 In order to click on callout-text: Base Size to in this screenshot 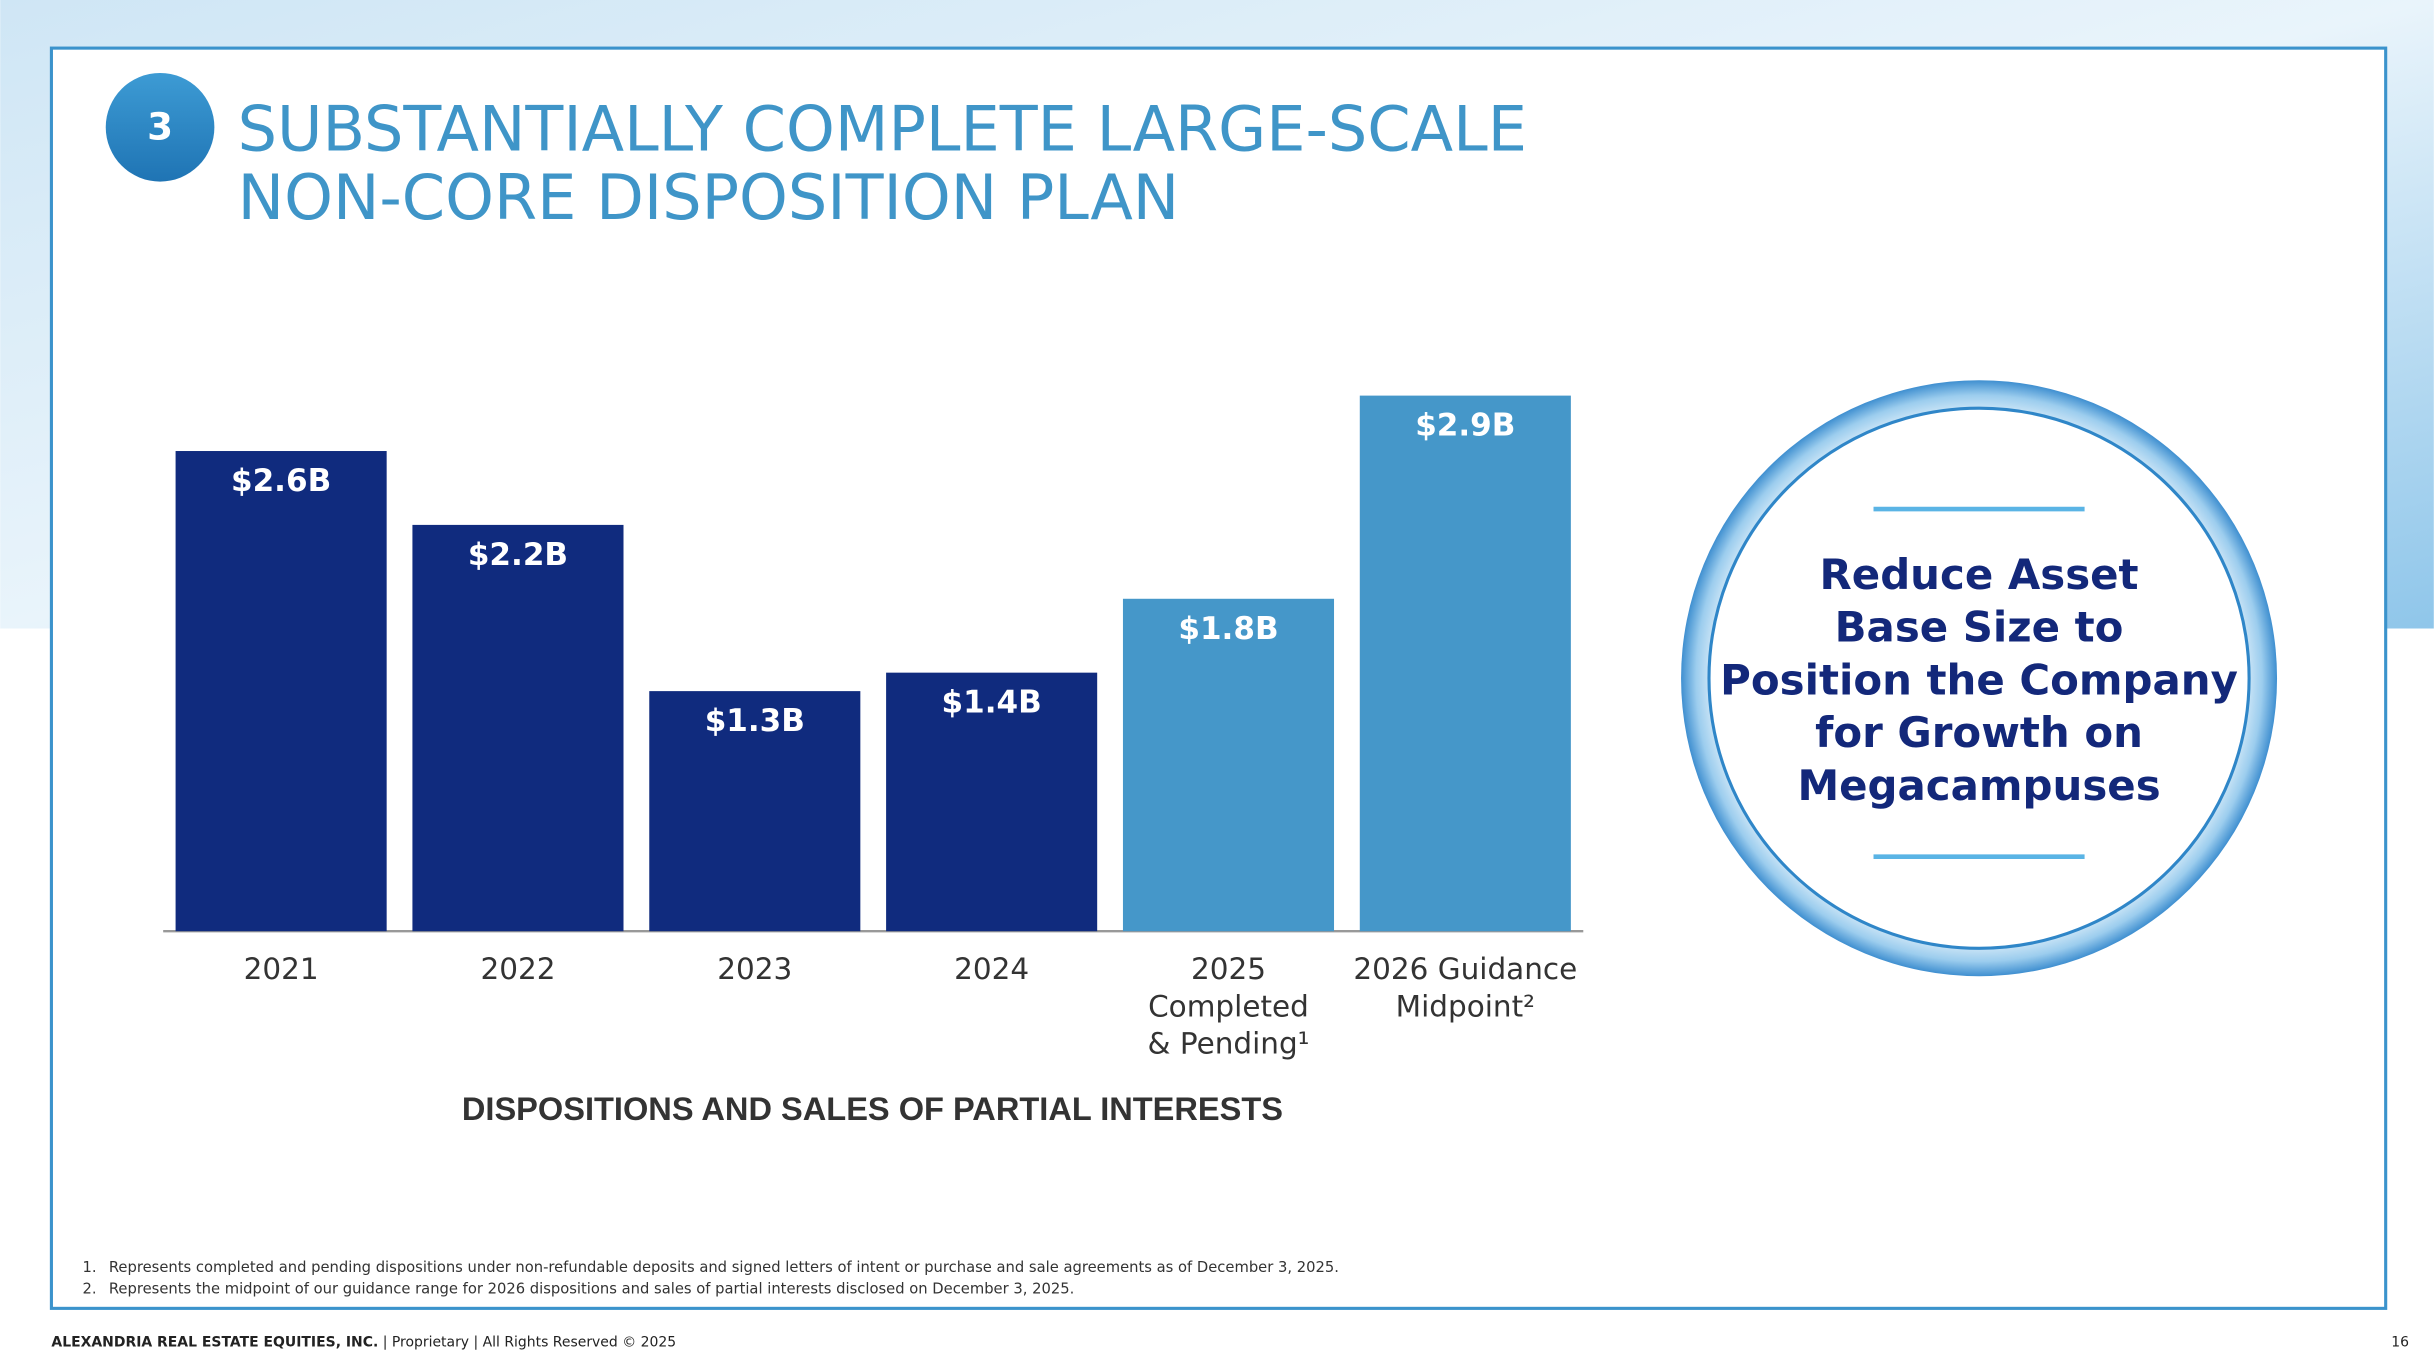, I will do `click(1979, 627)`.